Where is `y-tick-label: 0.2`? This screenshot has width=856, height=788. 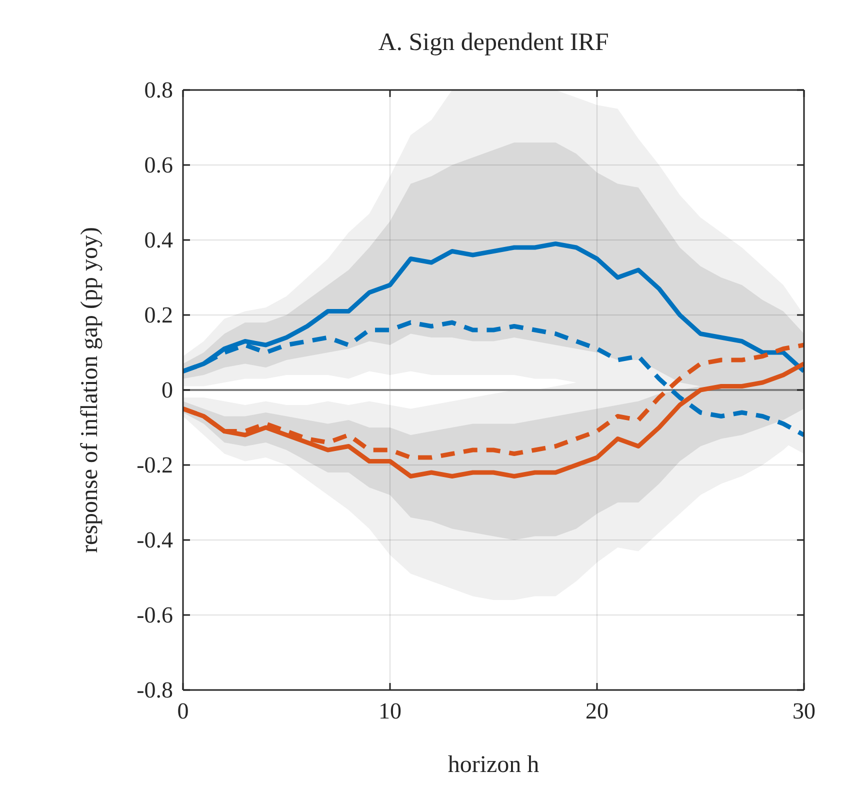 y-tick-label: 0.2 is located at coordinates (158, 315).